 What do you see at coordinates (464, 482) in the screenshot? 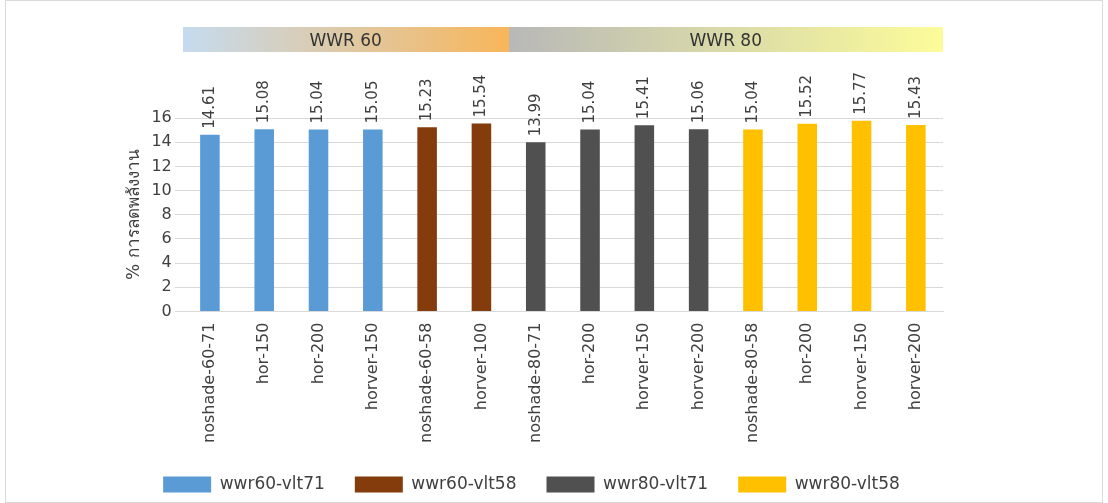
I see `legend-label: wwr60-vlt58` at bounding box center [464, 482].